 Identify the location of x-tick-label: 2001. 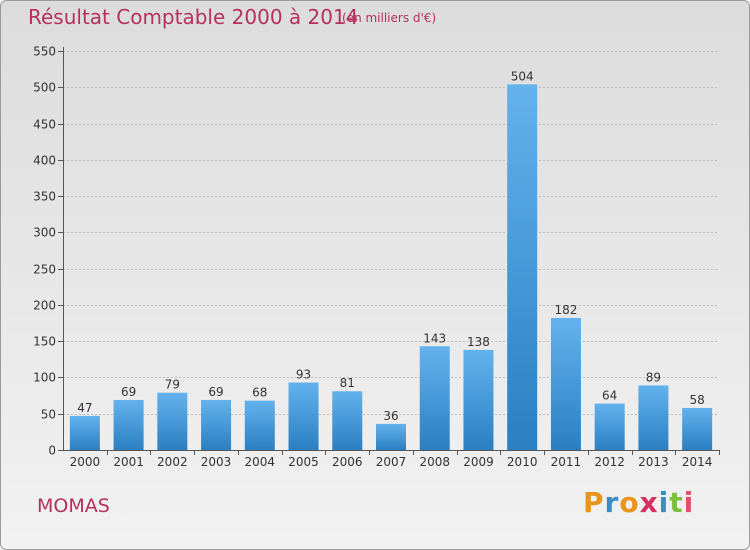
(128, 462).